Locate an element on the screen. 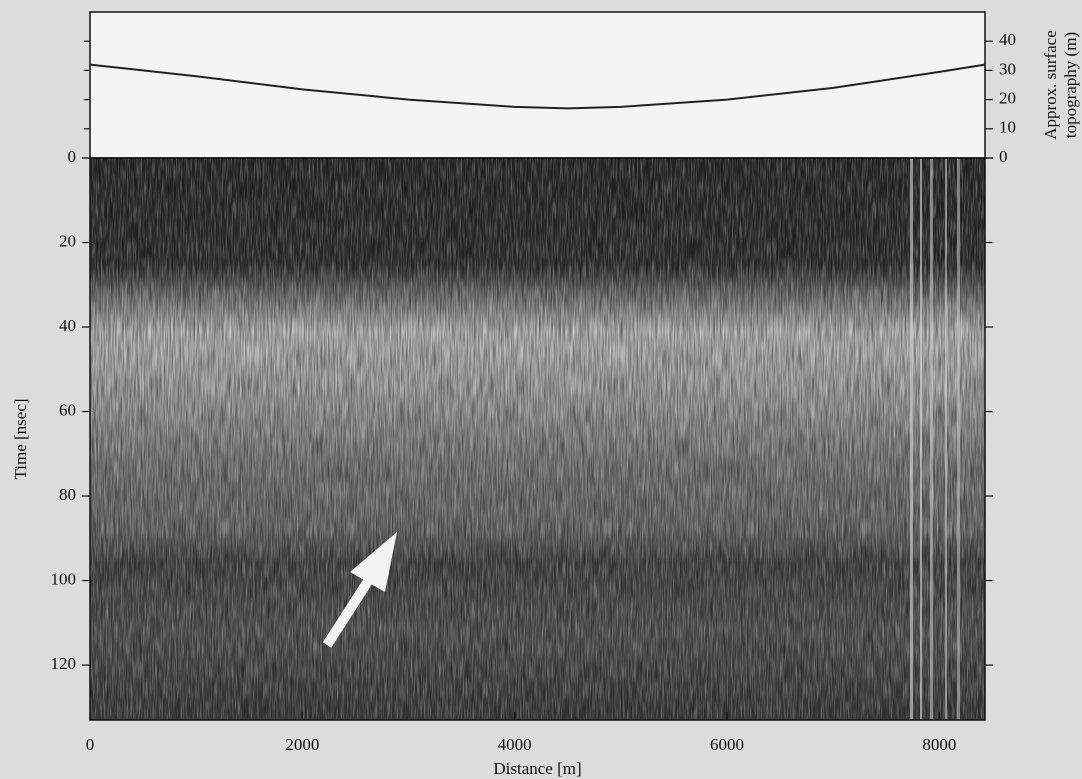 Image resolution: width=1082 pixels, height=779 pixels. y-axis-label: Time [nsec] is located at coordinates (20, 438).